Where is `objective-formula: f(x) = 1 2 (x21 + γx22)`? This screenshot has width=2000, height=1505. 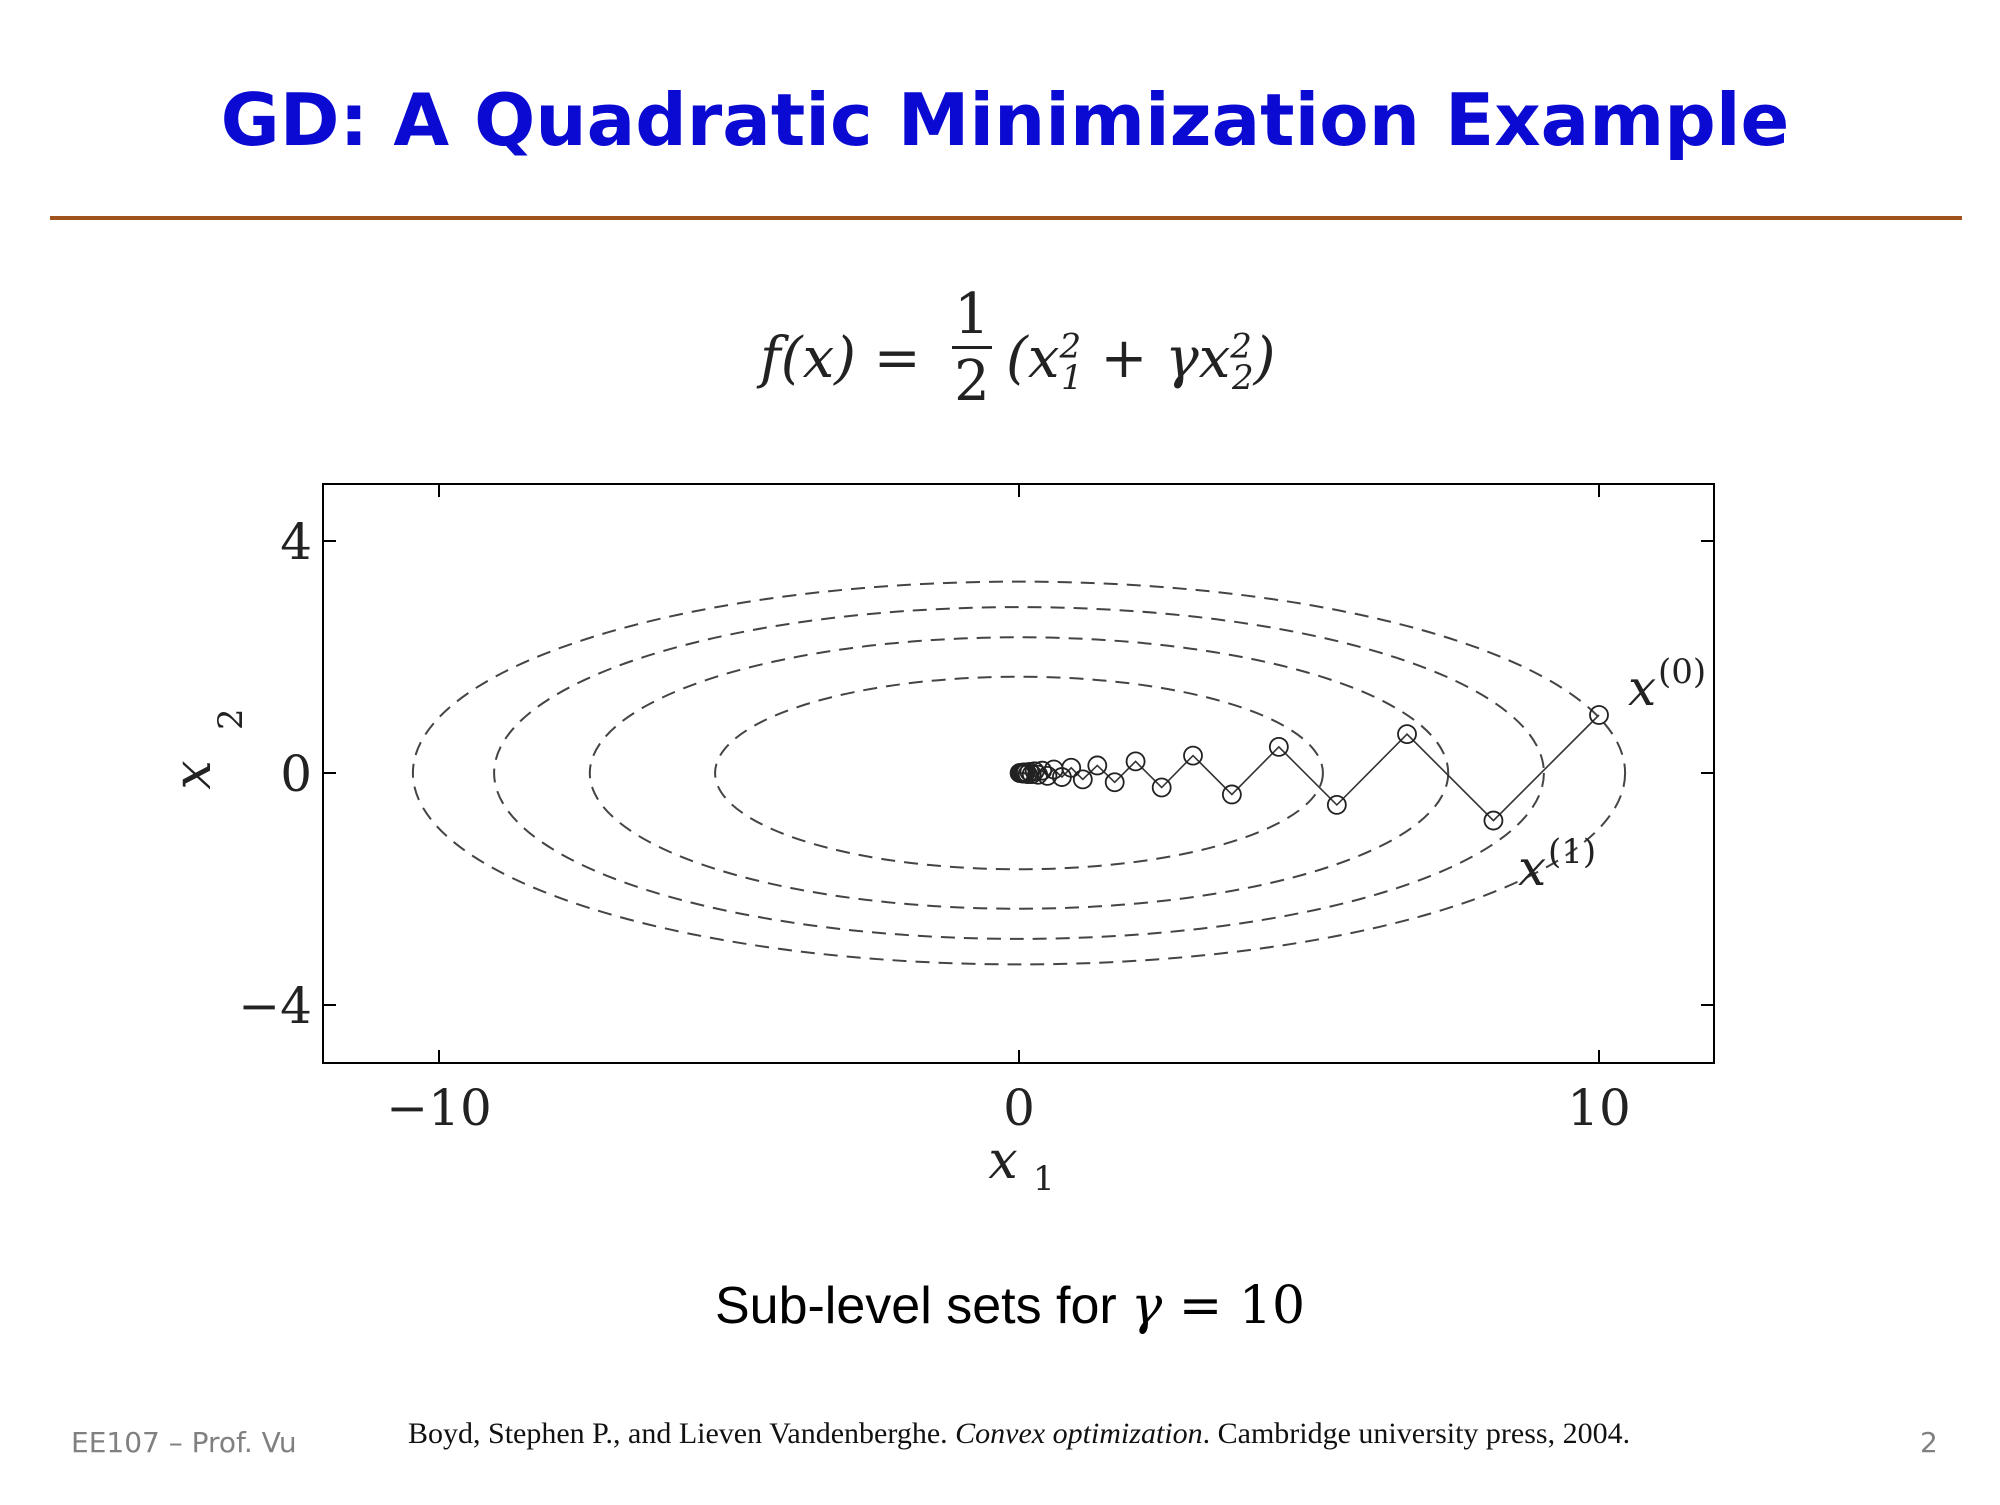 objective-formula: f(x) = 1 2 (x21 + γx22) is located at coordinates (1020, 356).